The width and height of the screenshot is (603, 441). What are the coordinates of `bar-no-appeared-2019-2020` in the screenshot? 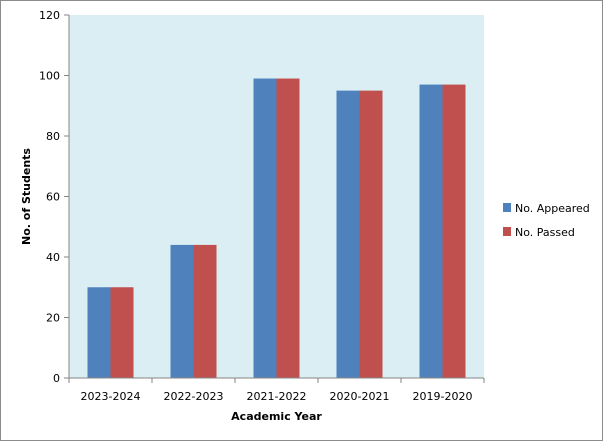 It's located at (431, 231).